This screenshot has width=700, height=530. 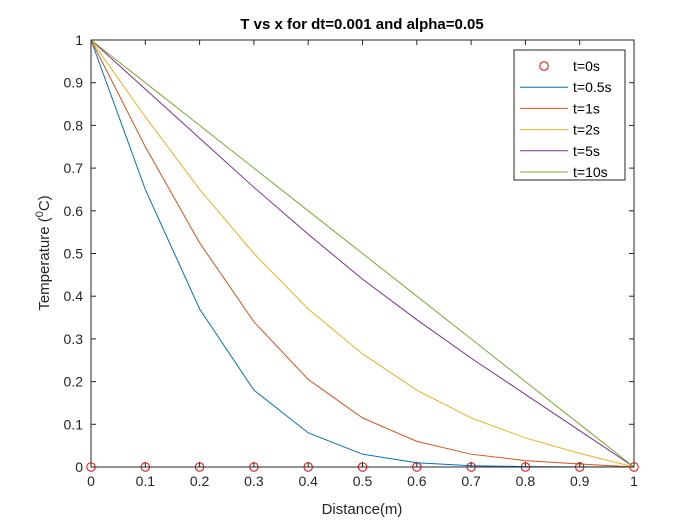 I want to click on y-tick-label: 0.2, so click(x=74, y=382).